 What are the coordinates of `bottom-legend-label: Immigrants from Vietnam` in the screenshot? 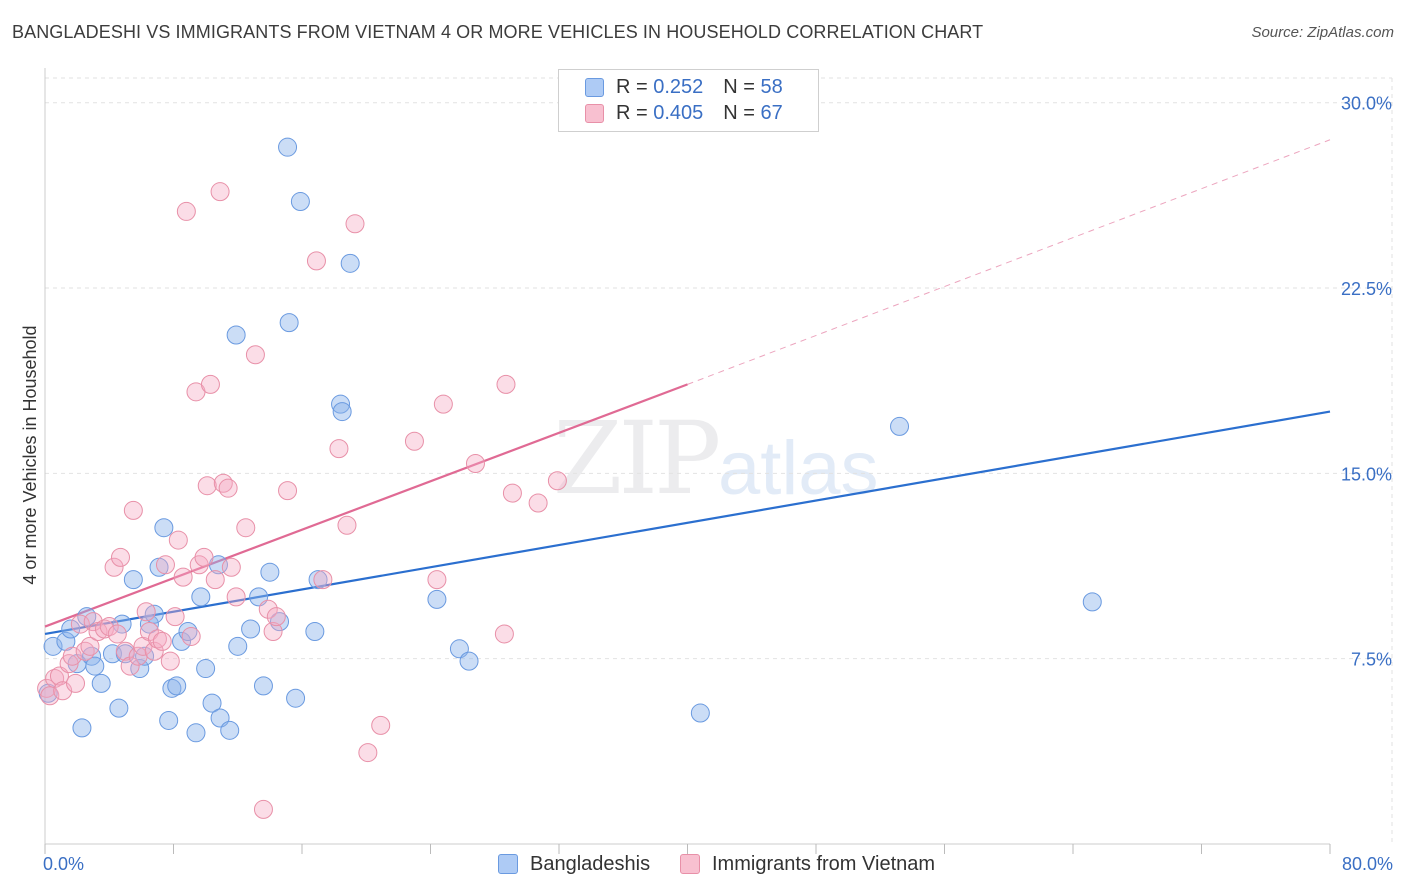 It's located at (824, 863).